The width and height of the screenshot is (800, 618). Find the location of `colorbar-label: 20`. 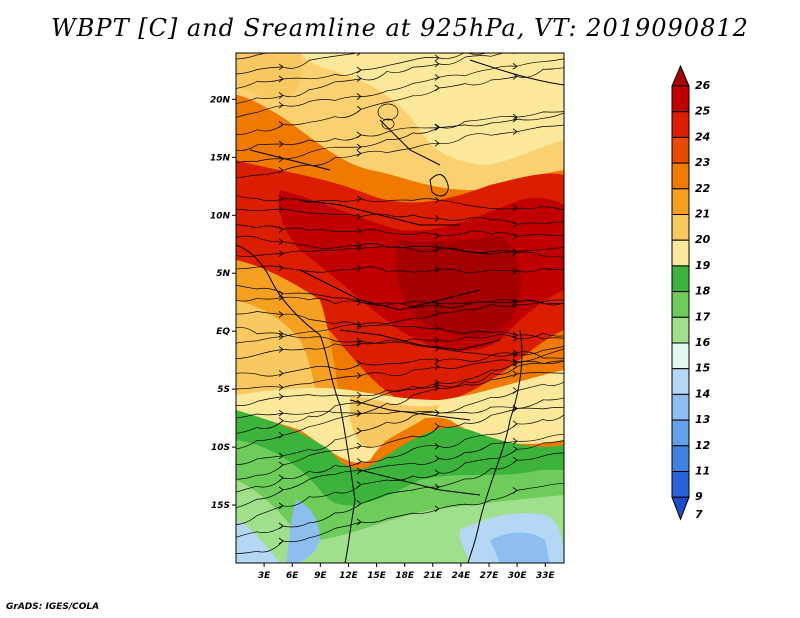

colorbar-label: 20 is located at coordinates (703, 239).